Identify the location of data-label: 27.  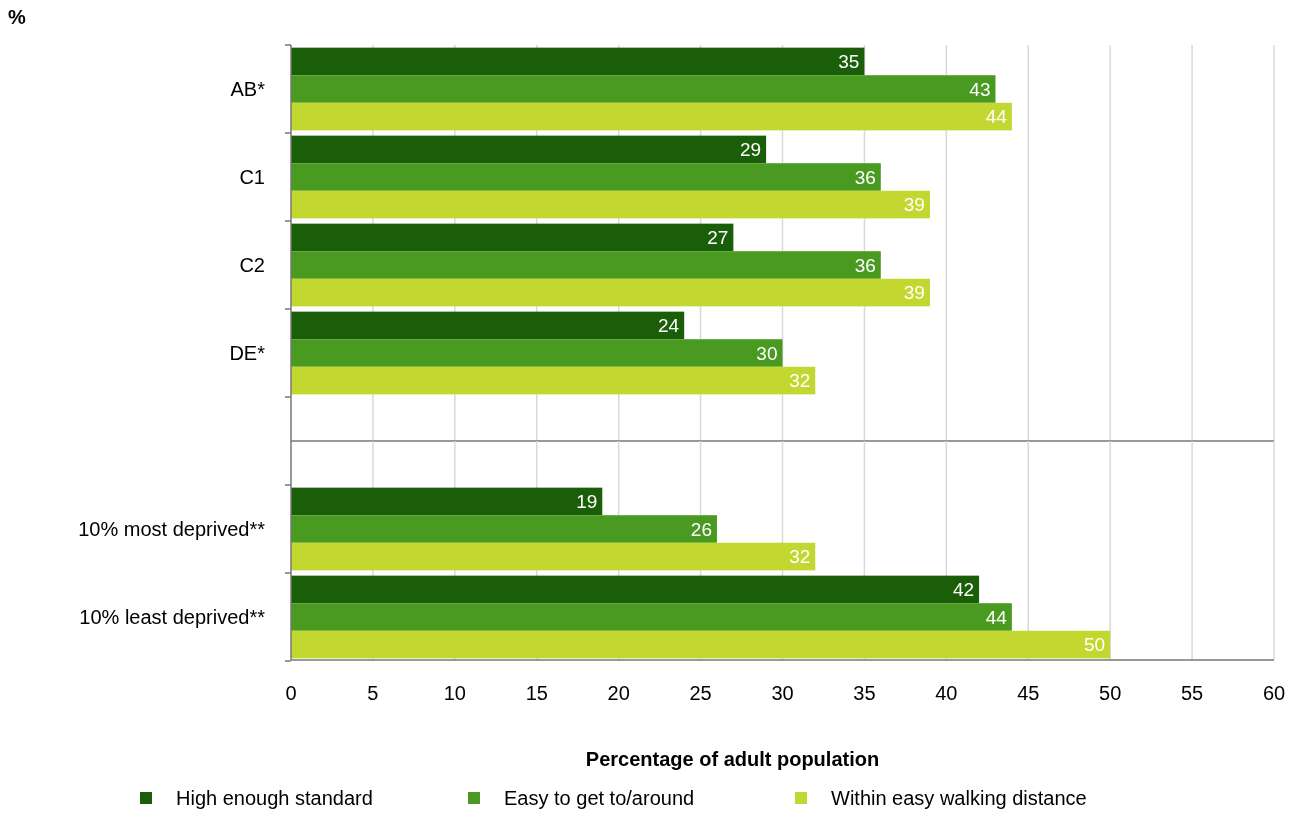
(718, 238).